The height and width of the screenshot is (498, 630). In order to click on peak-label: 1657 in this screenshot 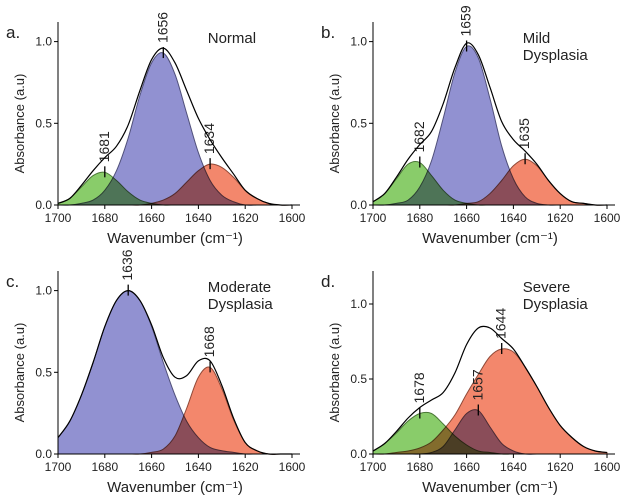, I will do `click(477, 384)`.